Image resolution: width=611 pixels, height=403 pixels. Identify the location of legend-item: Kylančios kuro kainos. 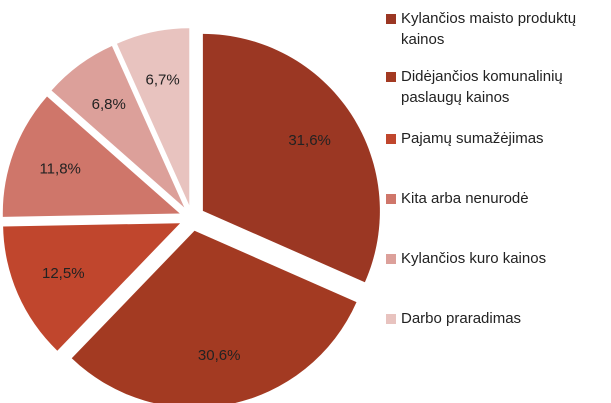
(466, 258).